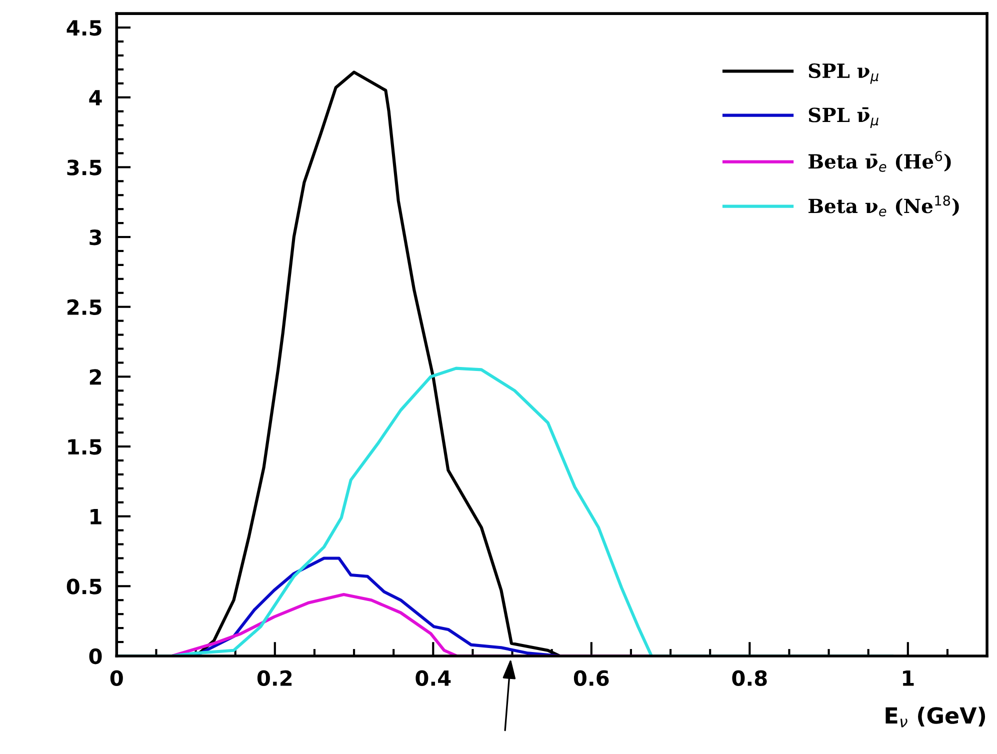  I want to click on y-tick-label: 0.5, so click(84, 586).